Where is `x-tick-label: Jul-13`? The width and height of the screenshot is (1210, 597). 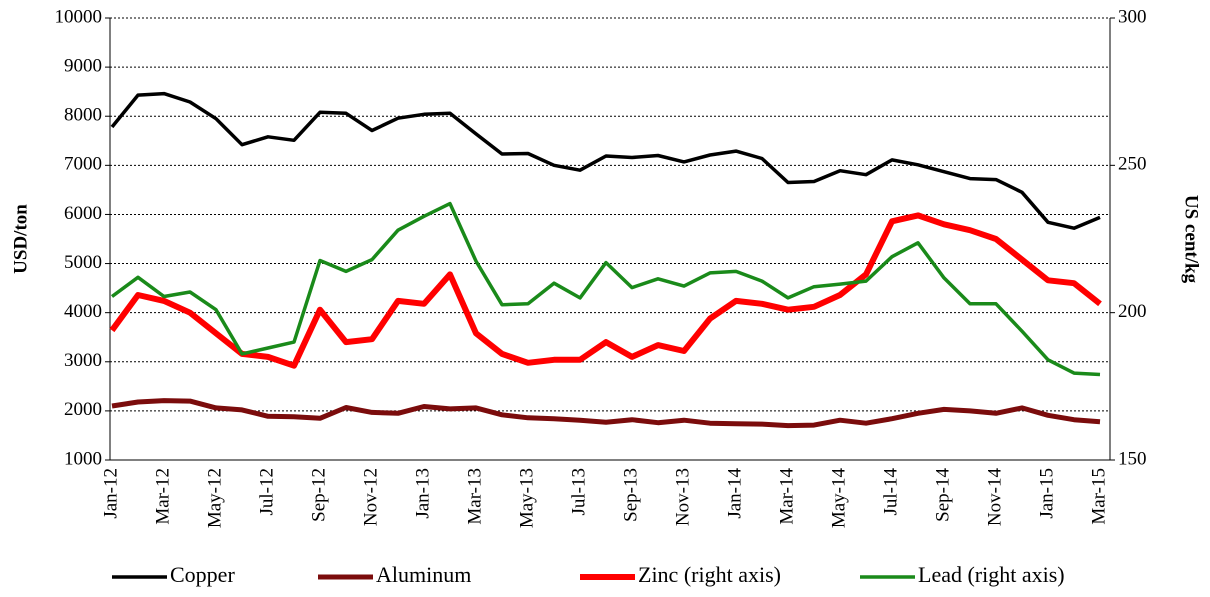
x-tick-label: Jul-13 is located at coordinates (578, 492).